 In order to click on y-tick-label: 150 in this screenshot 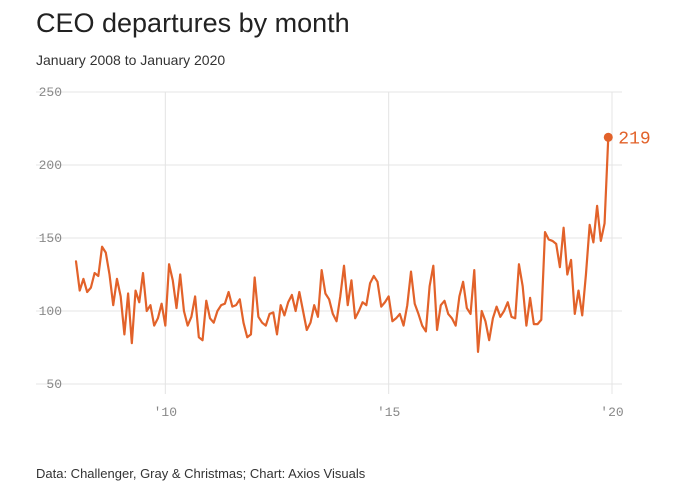, I will do `click(50, 238)`.